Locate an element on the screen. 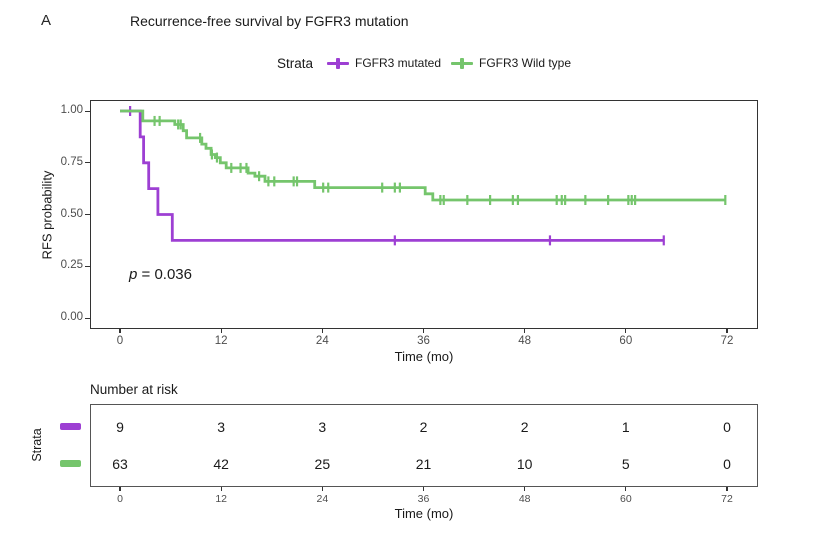 This screenshot has width=813, height=537. risk-count: 42 is located at coordinates (221, 464).